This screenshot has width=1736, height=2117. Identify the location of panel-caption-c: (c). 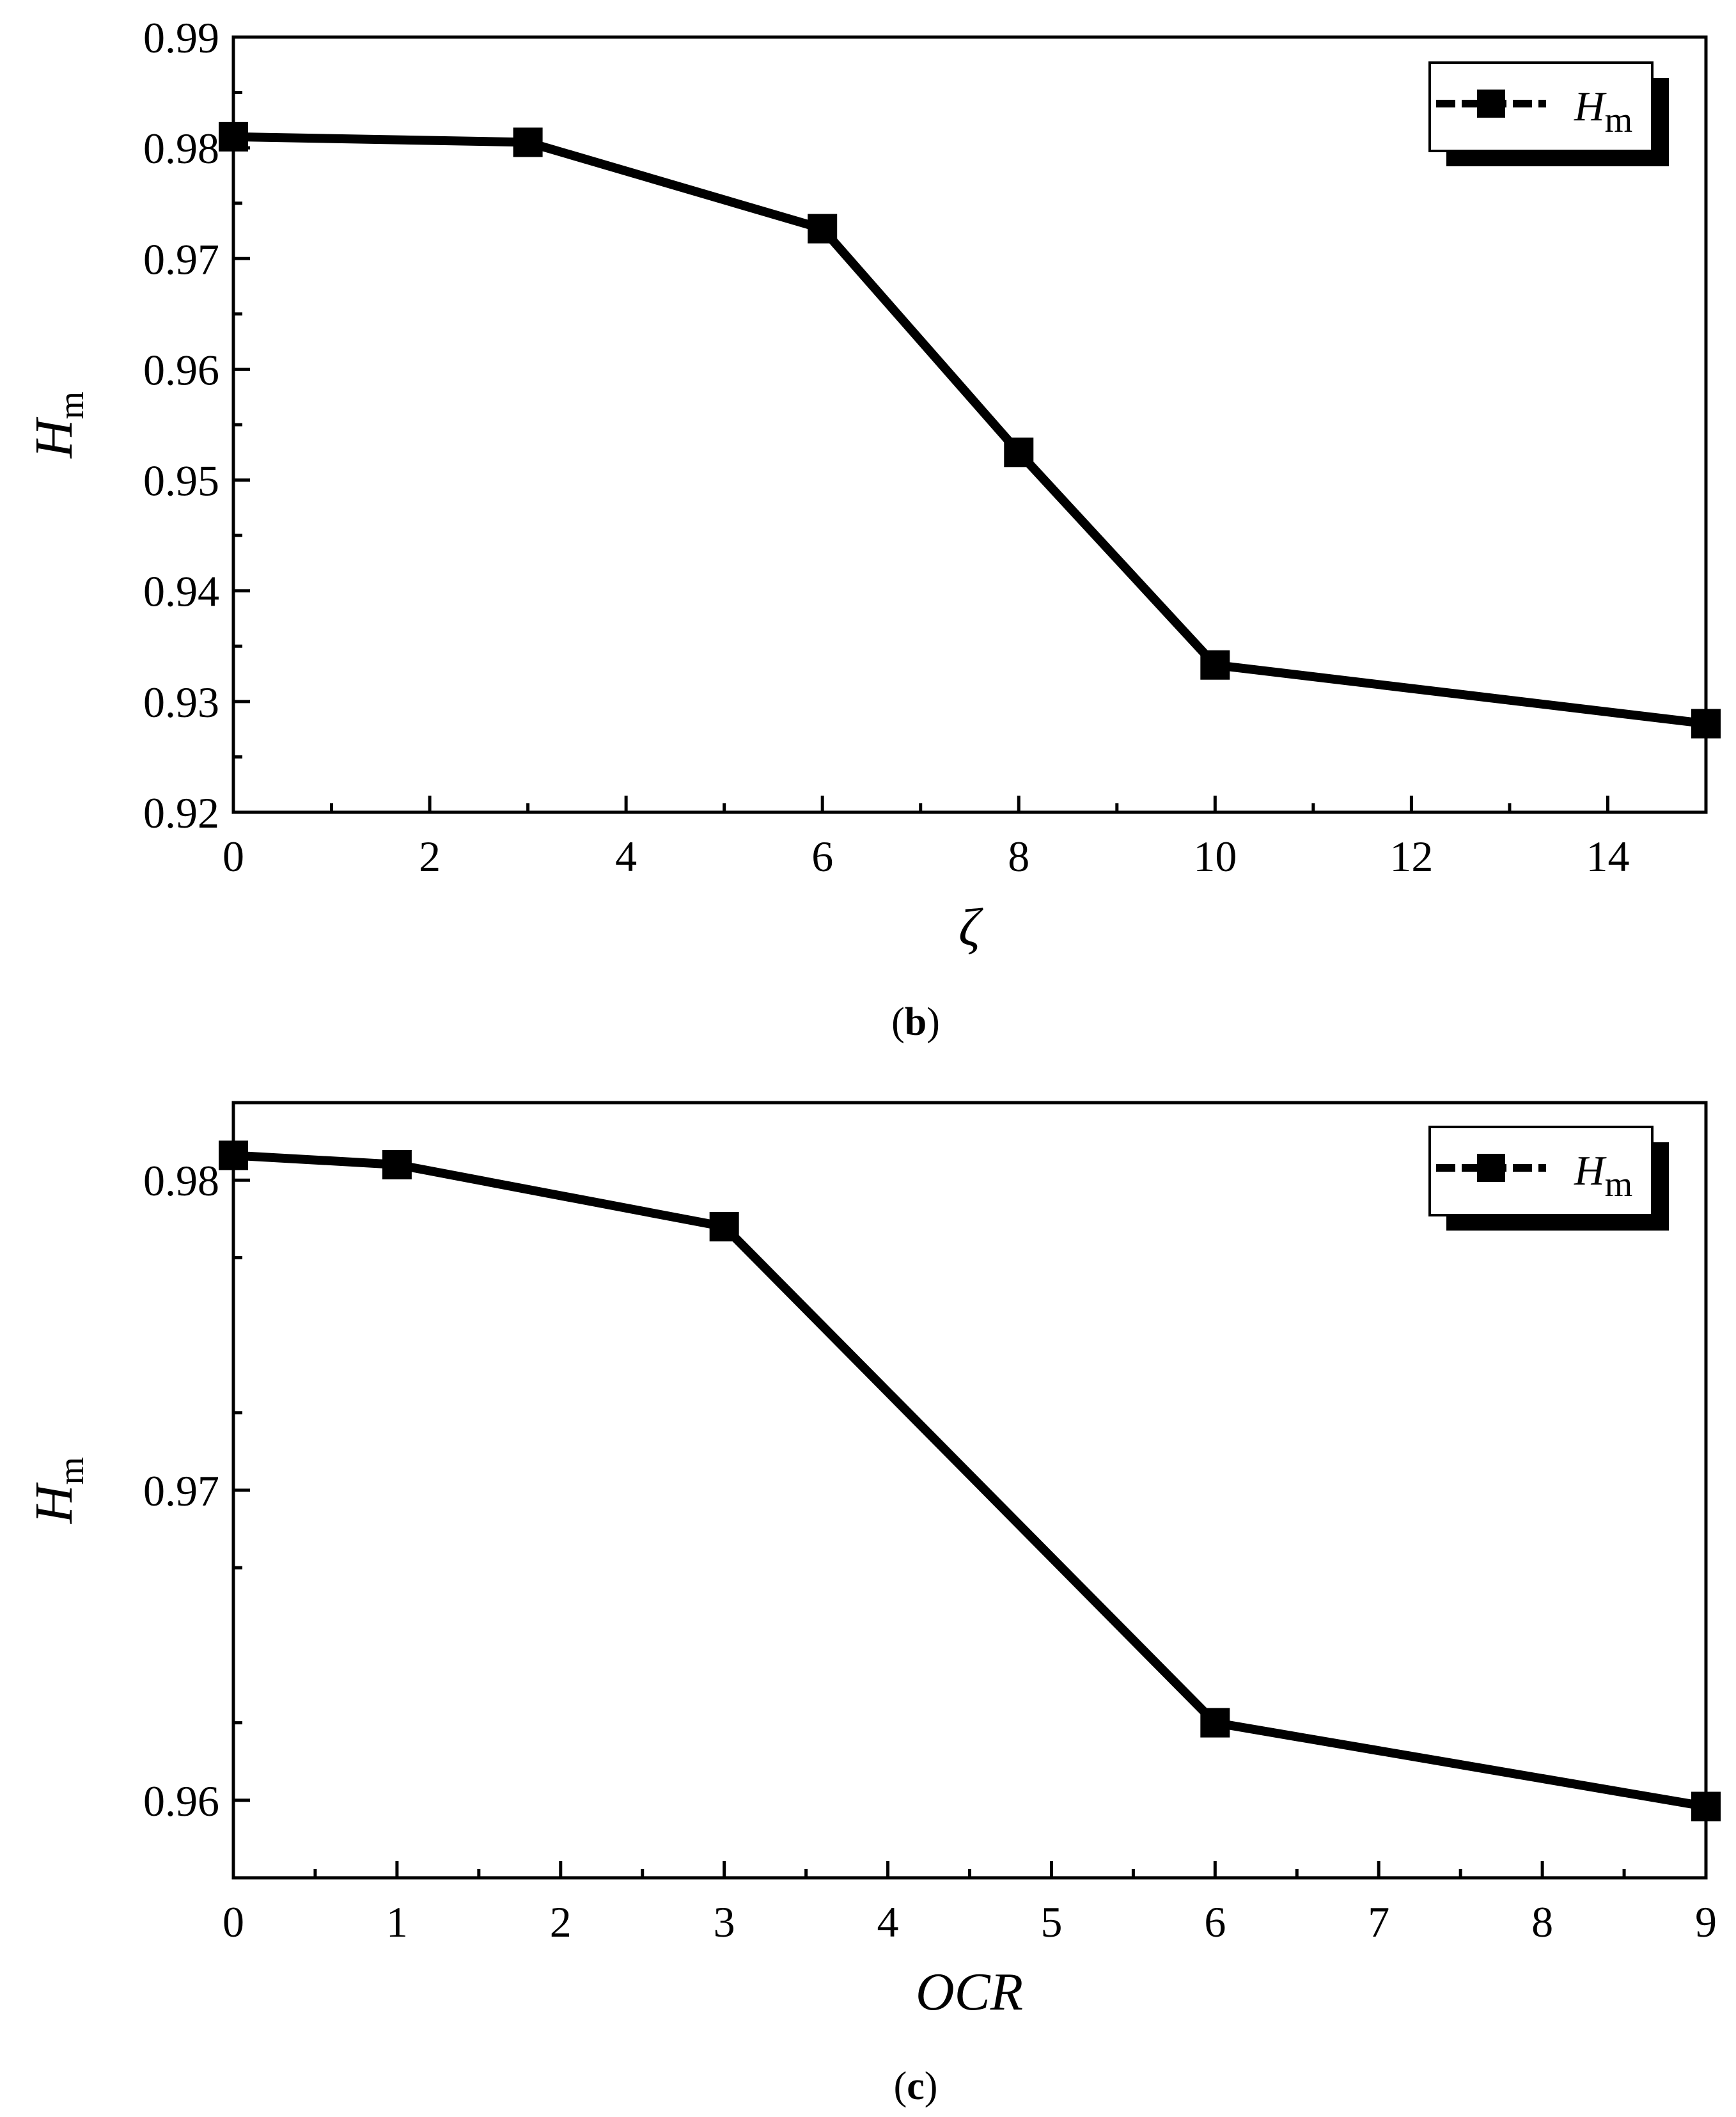
(916, 2086).